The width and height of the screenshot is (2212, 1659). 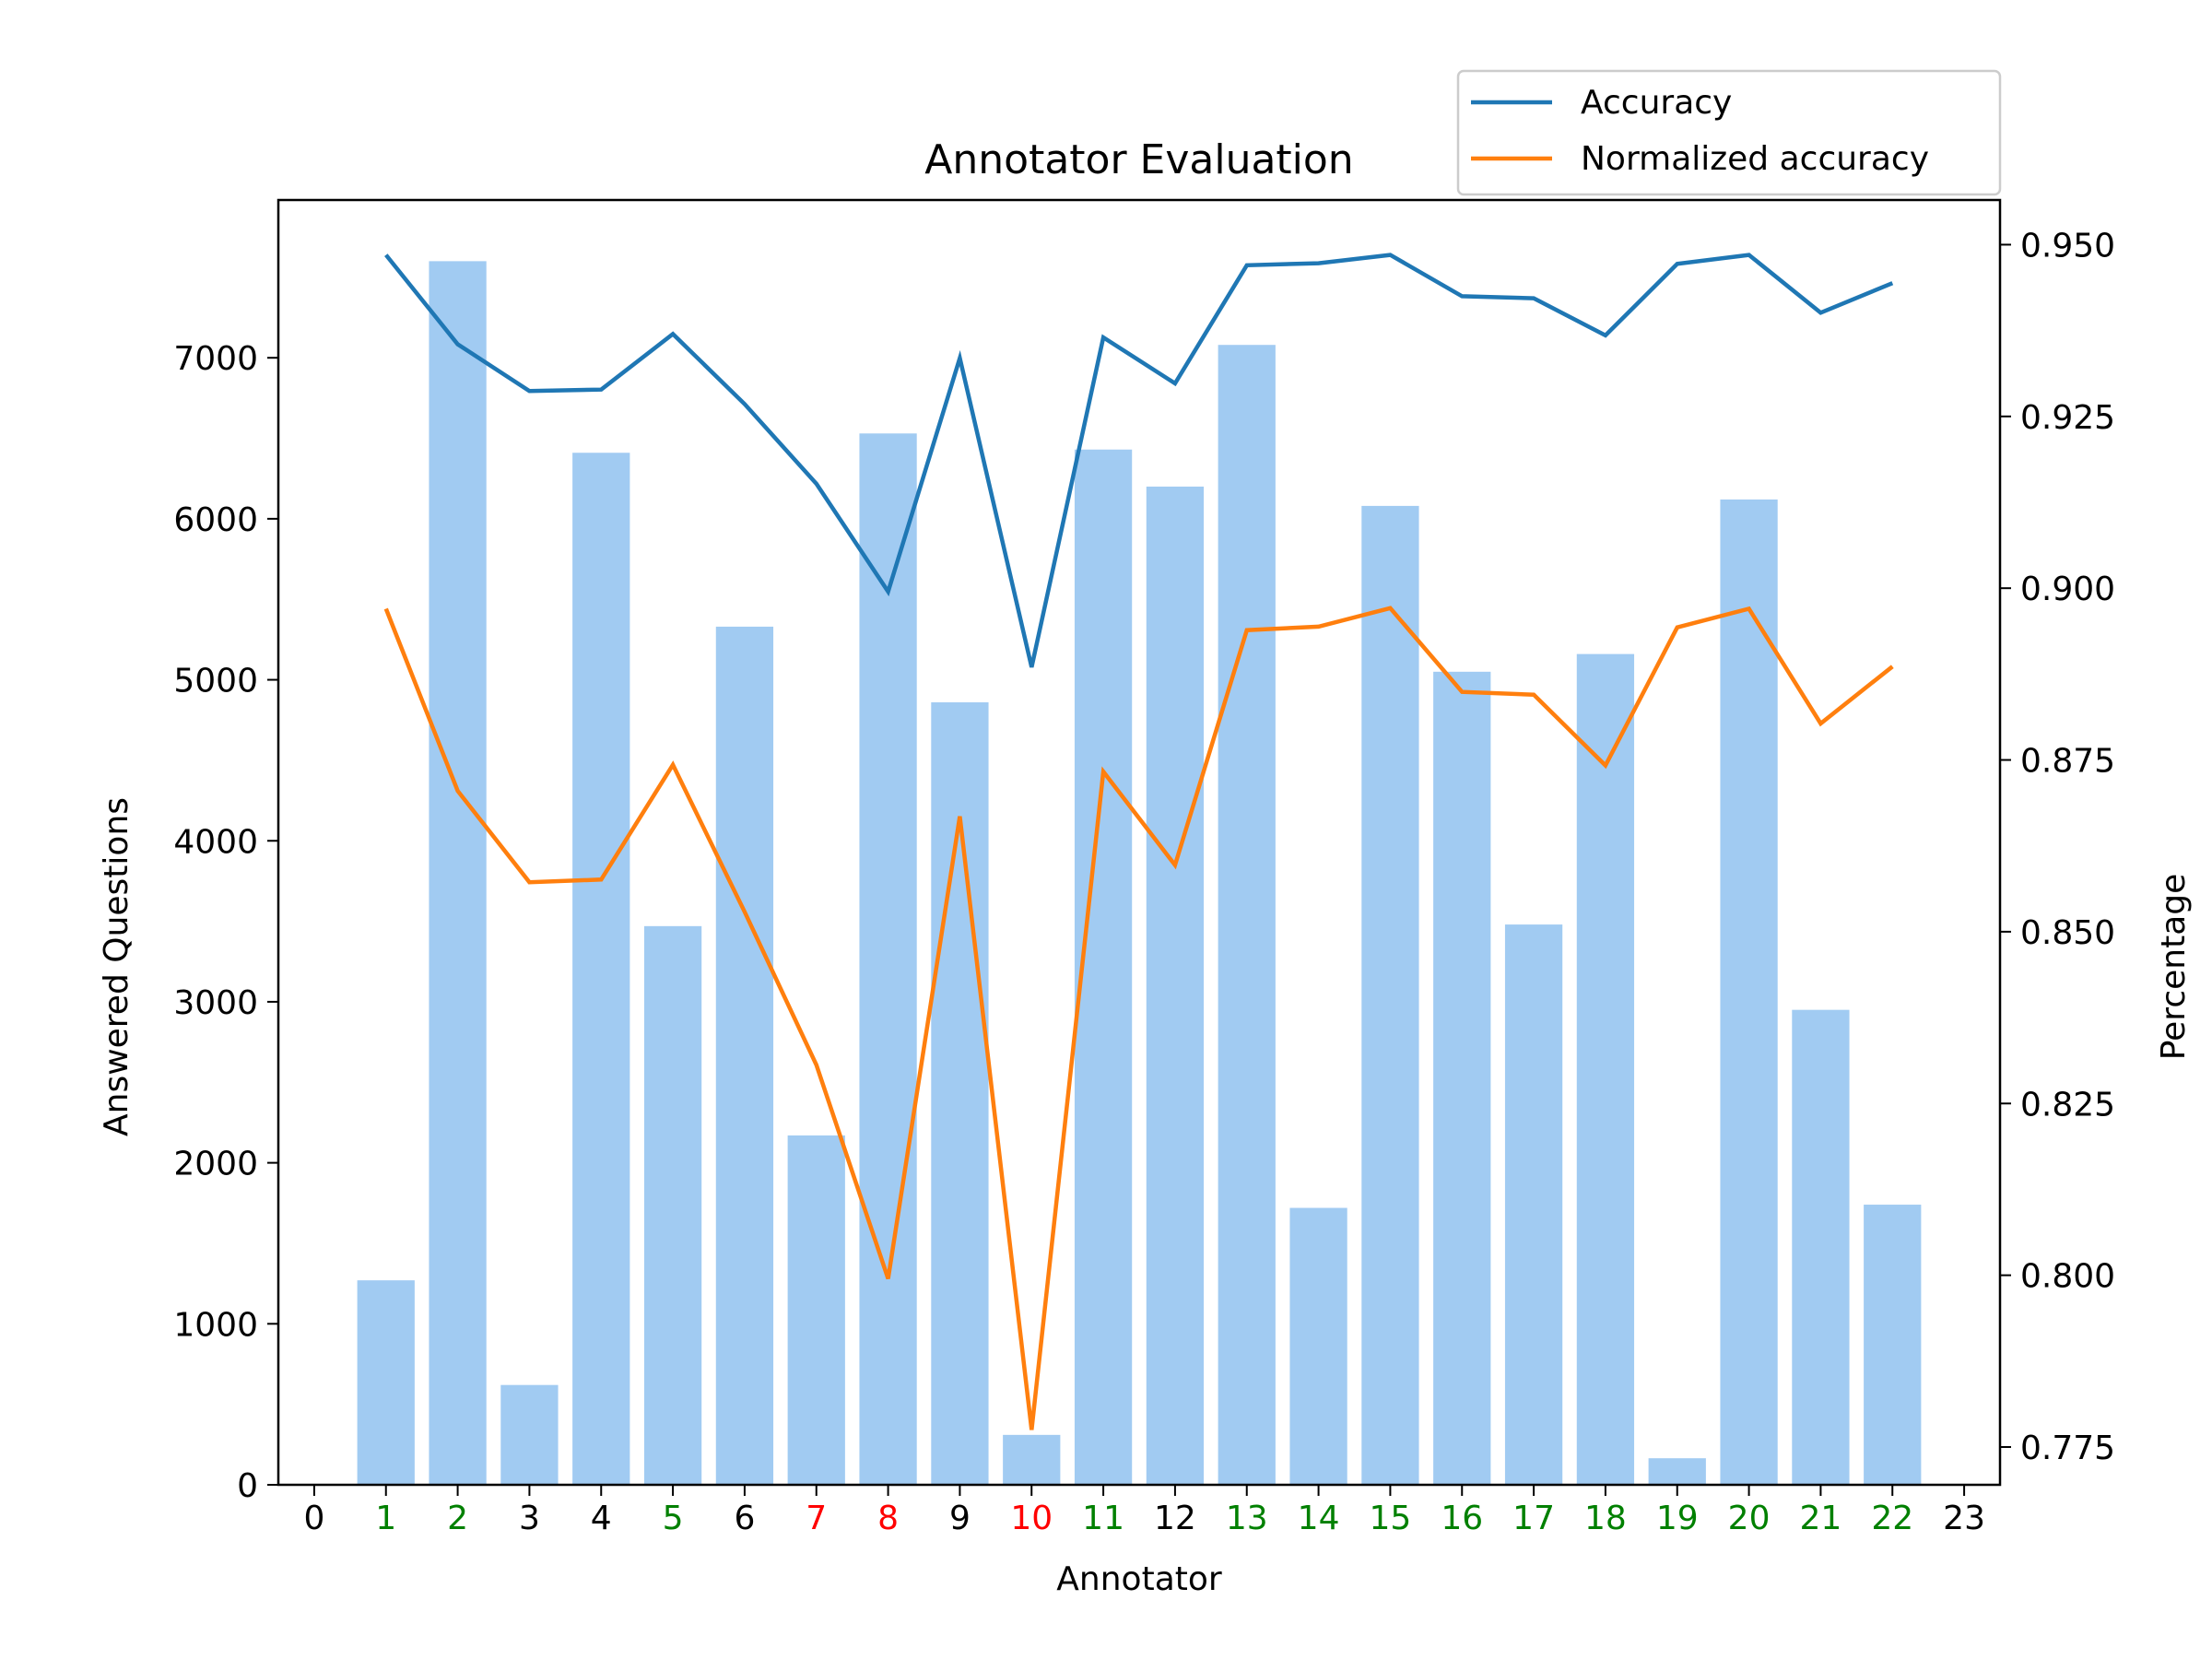 What do you see at coordinates (215, 681) in the screenshot?
I see `y-tick-label: 5000` at bounding box center [215, 681].